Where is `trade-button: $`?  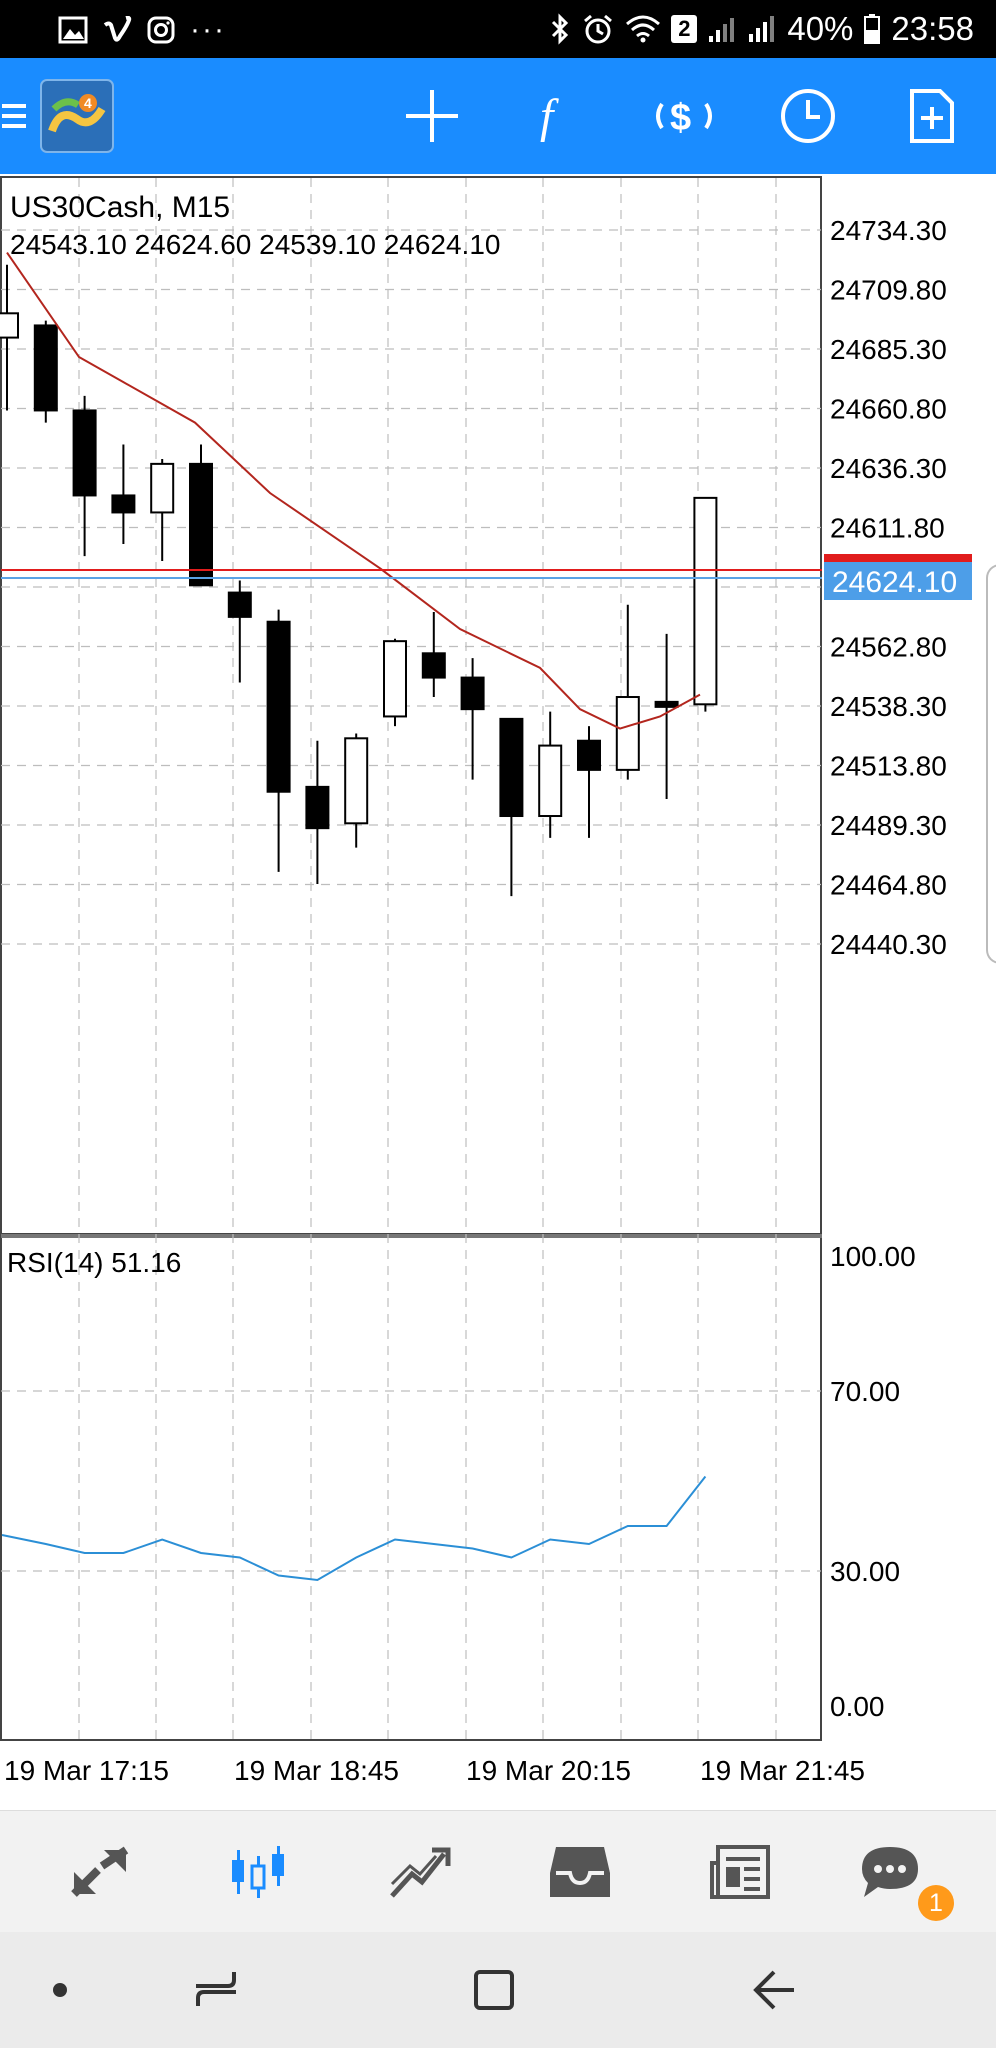 trade-button: $ is located at coordinates (684, 116).